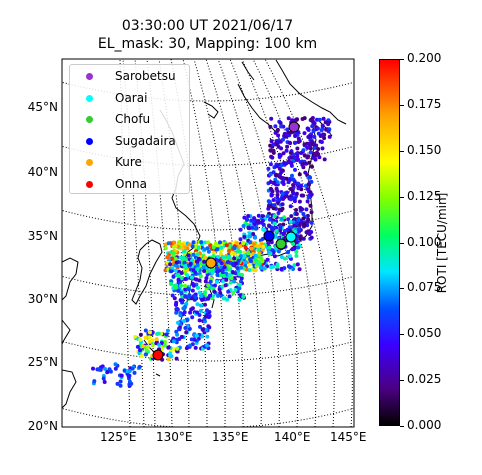 This screenshot has height=475, width=482. I want to click on legend-label: Kure, so click(128, 162).